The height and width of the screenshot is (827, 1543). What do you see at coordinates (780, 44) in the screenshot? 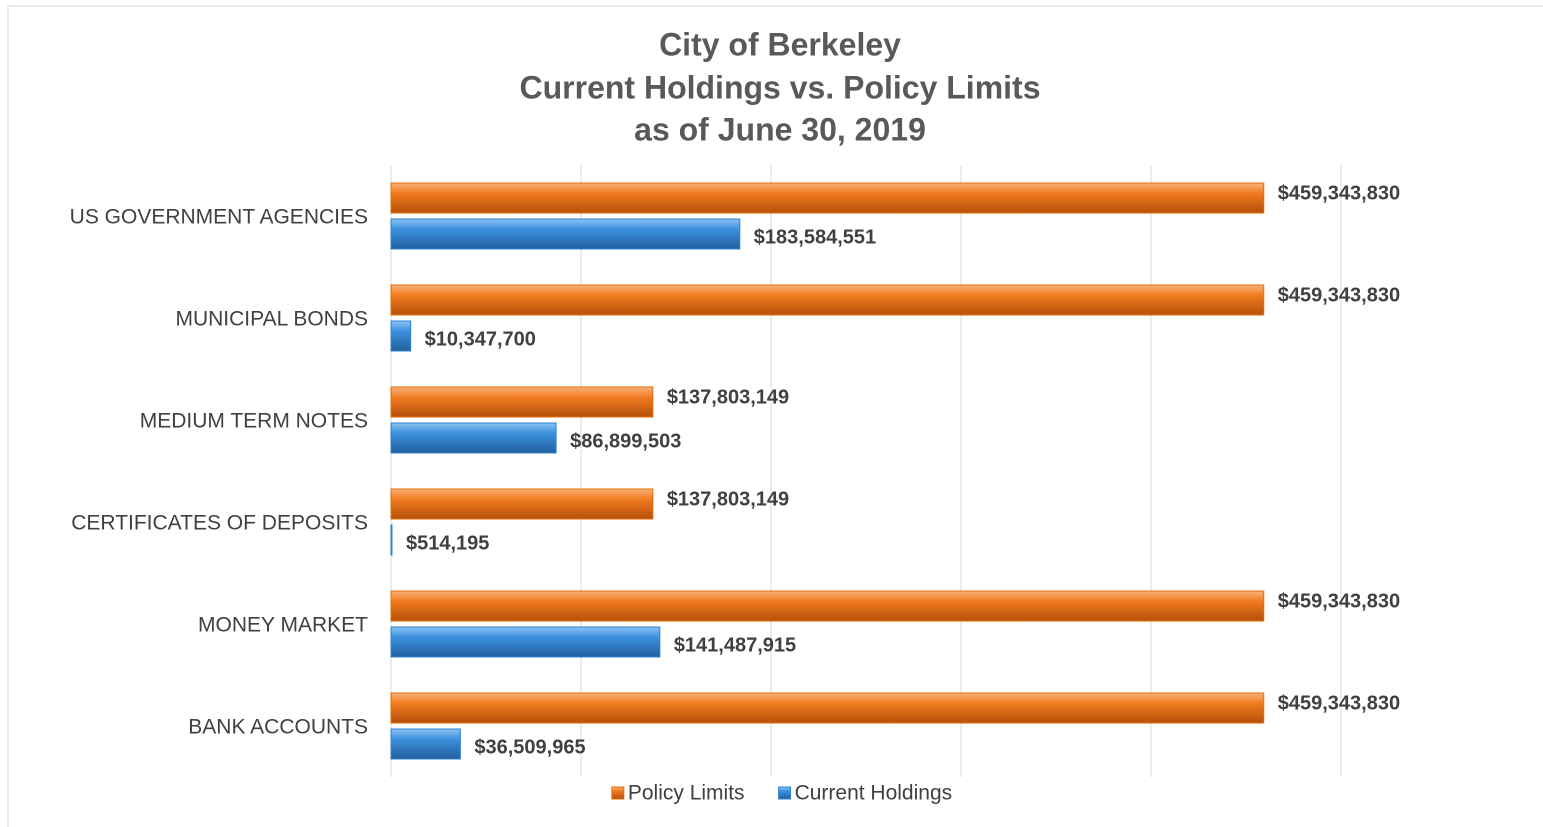
I see `chart-title: City of Berkeley` at bounding box center [780, 44].